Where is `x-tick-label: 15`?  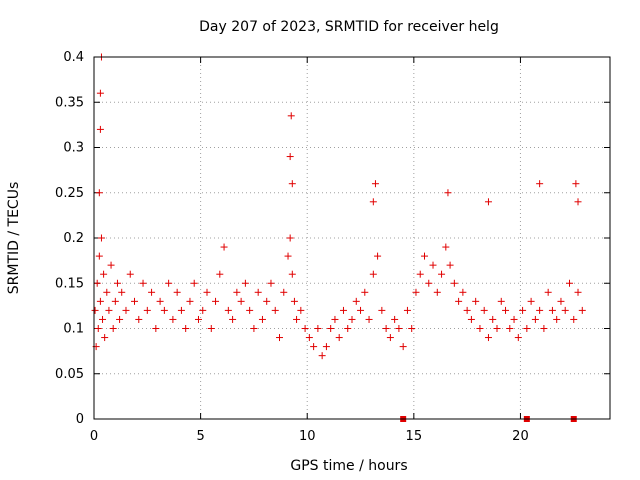
x-tick-label: 15 is located at coordinates (414, 436).